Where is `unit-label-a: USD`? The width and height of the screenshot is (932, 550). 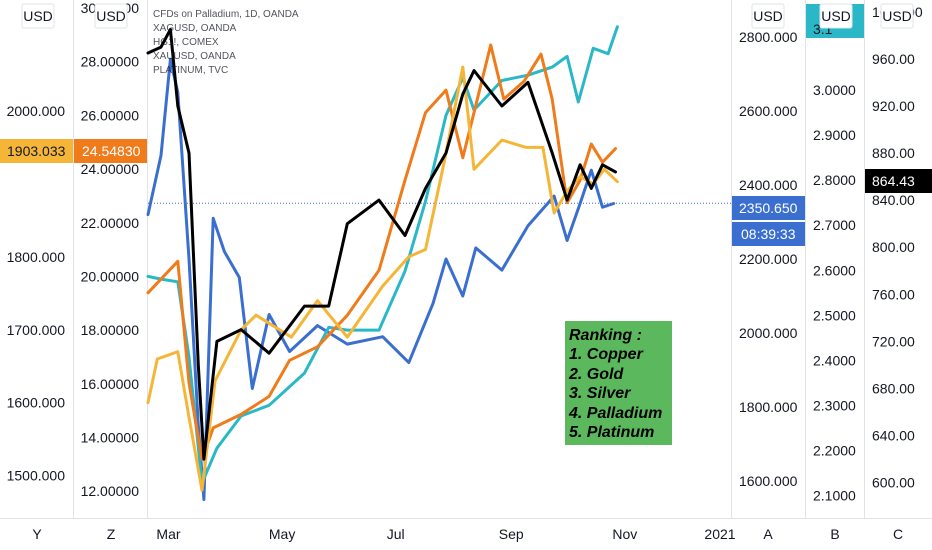
unit-label-a: USD is located at coordinates (768, 16).